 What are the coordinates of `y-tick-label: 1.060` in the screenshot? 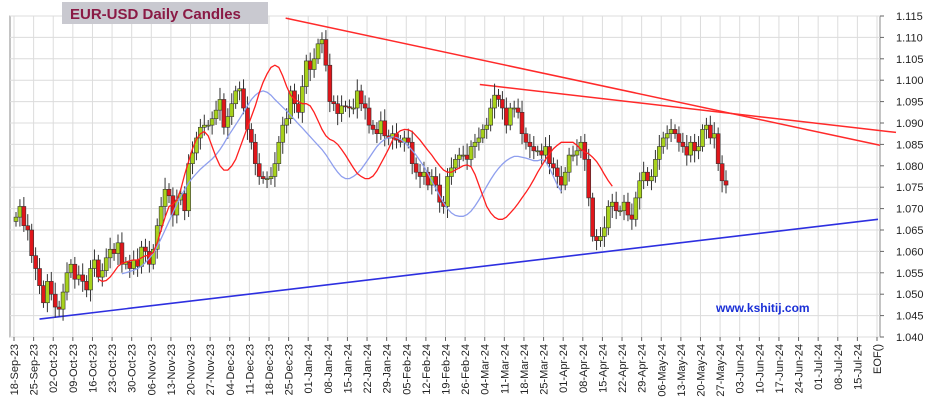 It's located at (910, 252).